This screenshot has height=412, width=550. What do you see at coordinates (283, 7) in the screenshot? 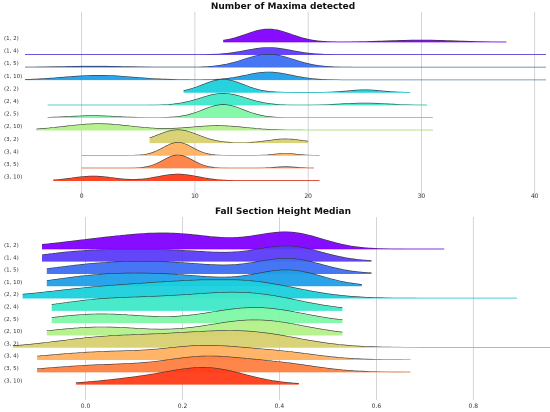
I see `chart-title: Number of Maxima detected` at bounding box center [283, 7].